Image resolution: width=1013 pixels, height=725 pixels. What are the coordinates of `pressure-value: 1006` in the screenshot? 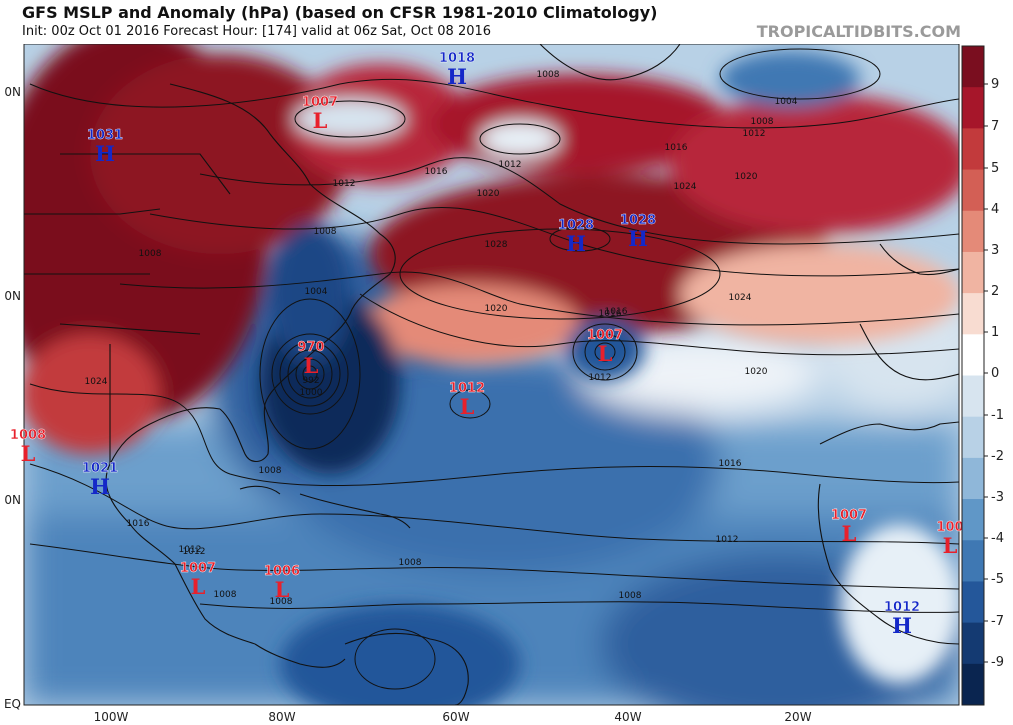 It's located at (282, 571).